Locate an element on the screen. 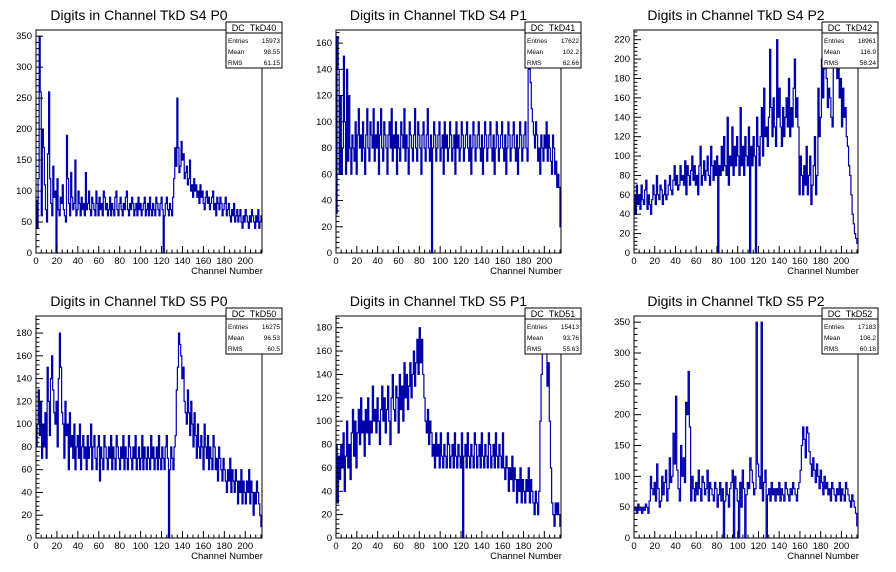  stats-rms-value: 60.5 is located at coordinates (273, 349).